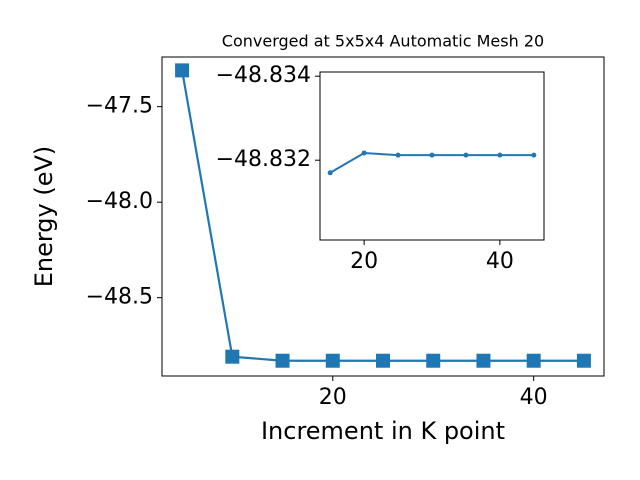 This screenshot has width=640, height=480. What do you see at coordinates (383, 431) in the screenshot?
I see `x-axis-label: Increment in K point` at bounding box center [383, 431].